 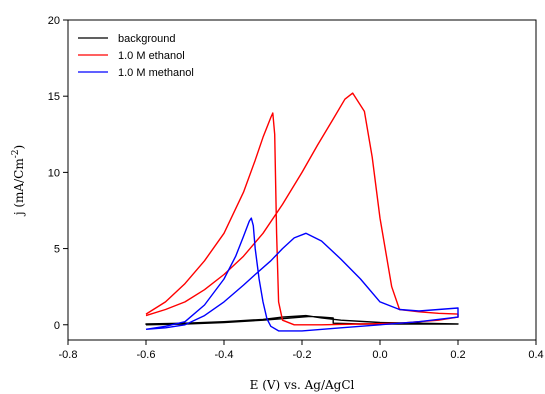 I want to click on x-tick-label: -0.2, so click(x=302, y=355).